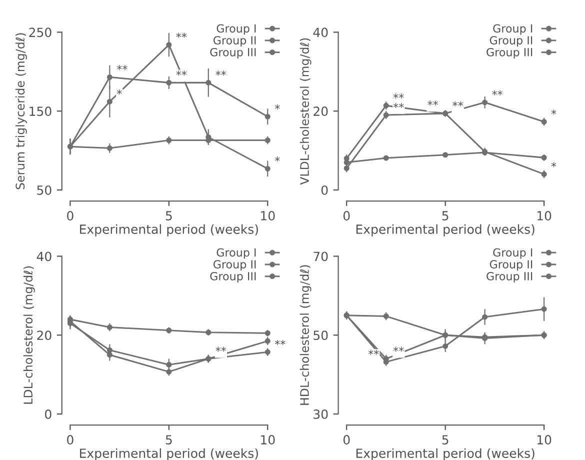 This screenshot has height=460, width=585. Describe the element at coordinates (29, 335) in the screenshot. I see `y-axis-title: LDL-cholesterol (mg/dℓ)` at that location.